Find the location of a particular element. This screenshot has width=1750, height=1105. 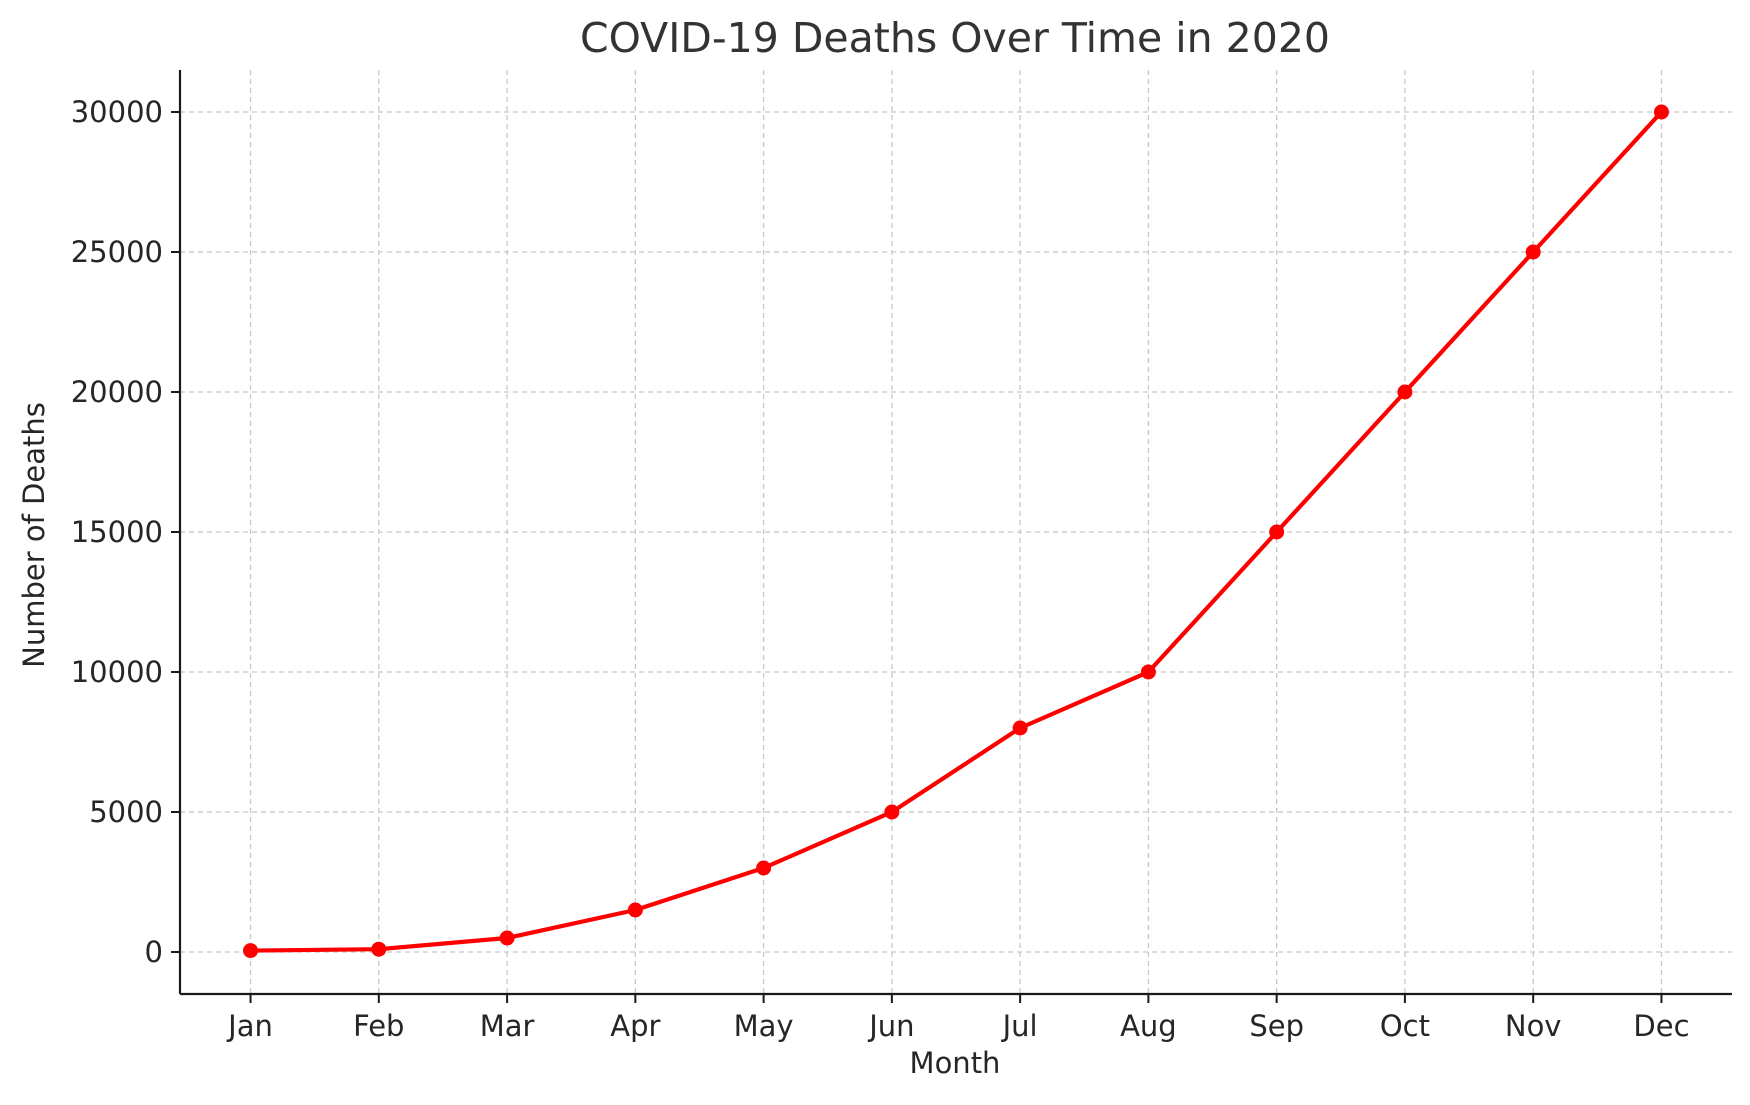

y-tick-label: 0 is located at coordinates (154, 952).